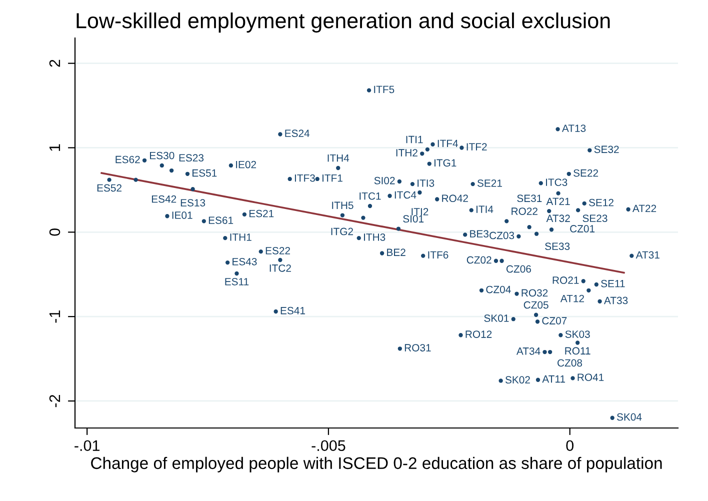  What do you see at coordinates (414, 140) in the screenshot?
I see `data-label: ITI1` at bounding box center [414, 140].